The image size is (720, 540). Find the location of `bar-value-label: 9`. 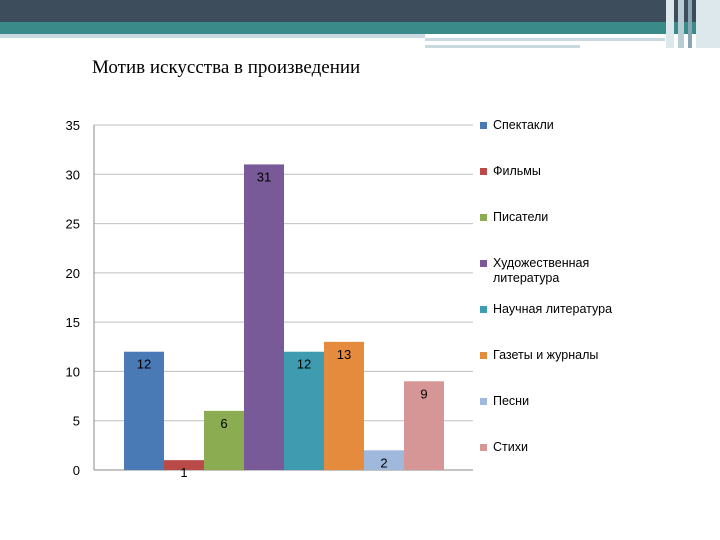

bar-value-label: 9 is located at coordinates (423, 393).